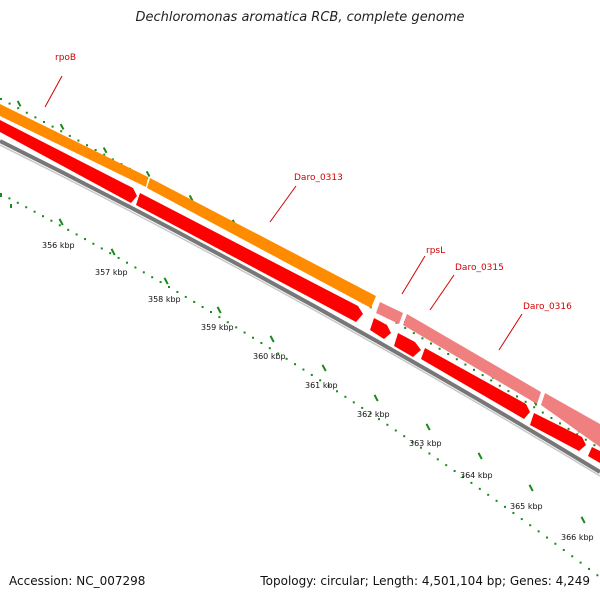 The image size is (600, 600). I want to click on kbp-label: 359 kbp, so click(217, 327).